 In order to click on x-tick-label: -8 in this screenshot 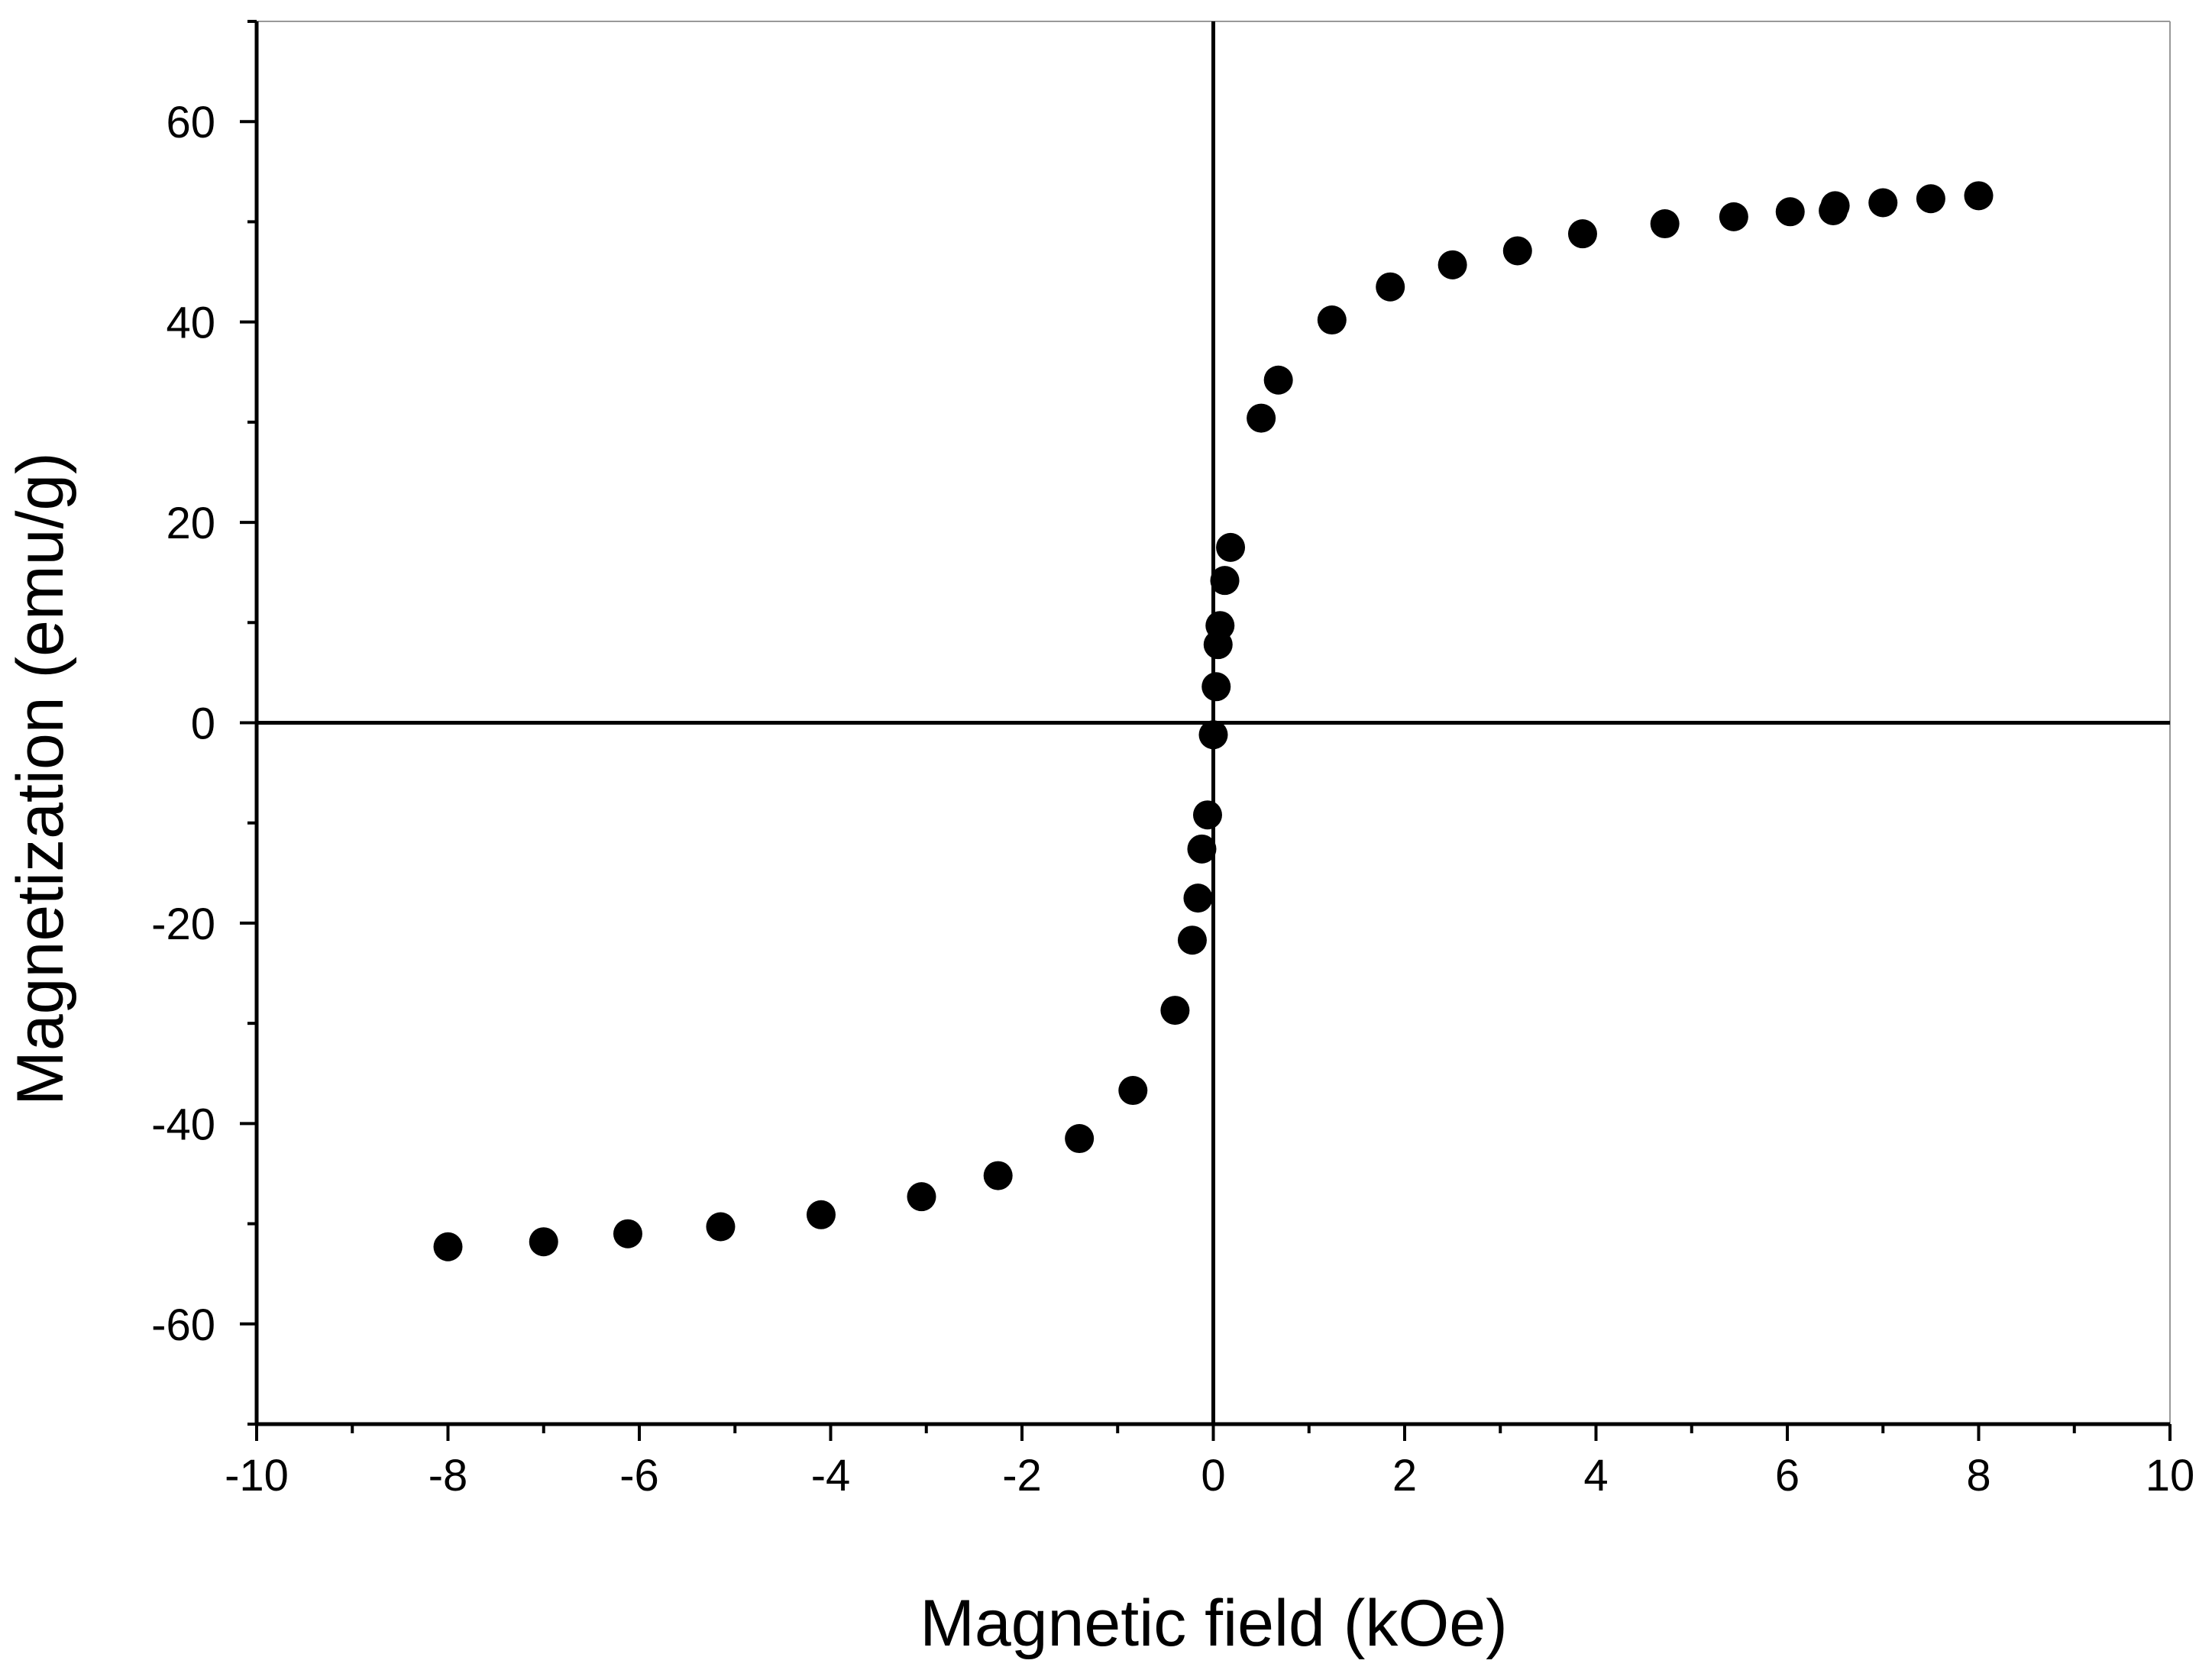, I will do `click(448, 1475)`.